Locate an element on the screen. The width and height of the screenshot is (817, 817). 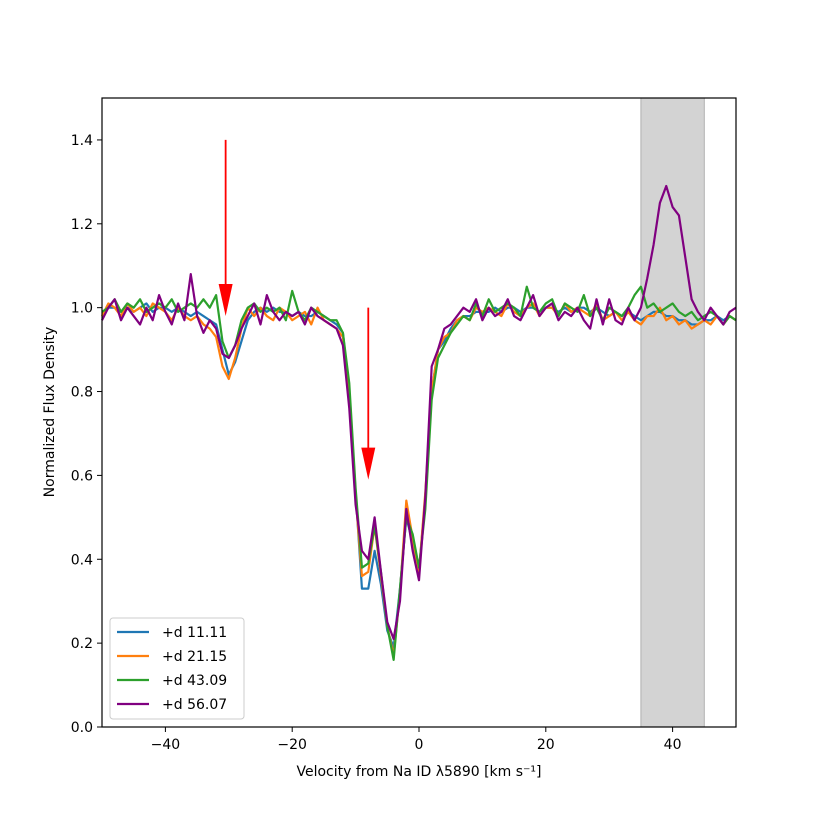
legend-label: +d 11.11 is located at coordinates (194, 633).